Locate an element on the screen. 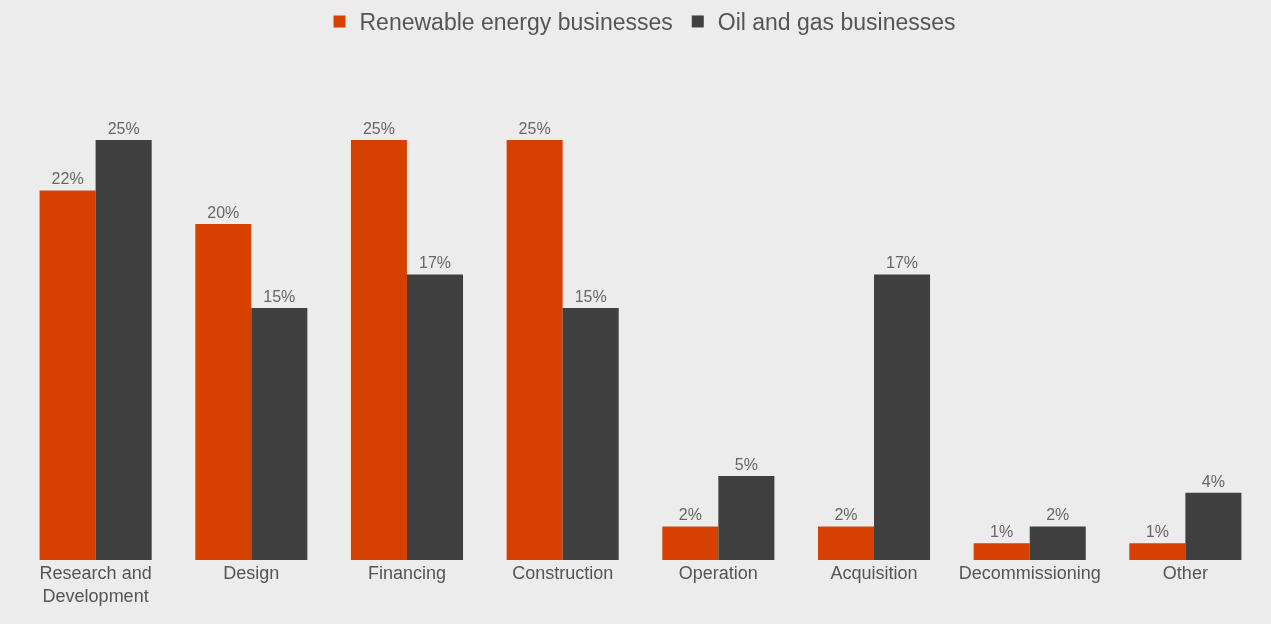 This screenshot has height=624, width=1271. legend-label: Oil and gas businesses is located at coordinates (836, 22).